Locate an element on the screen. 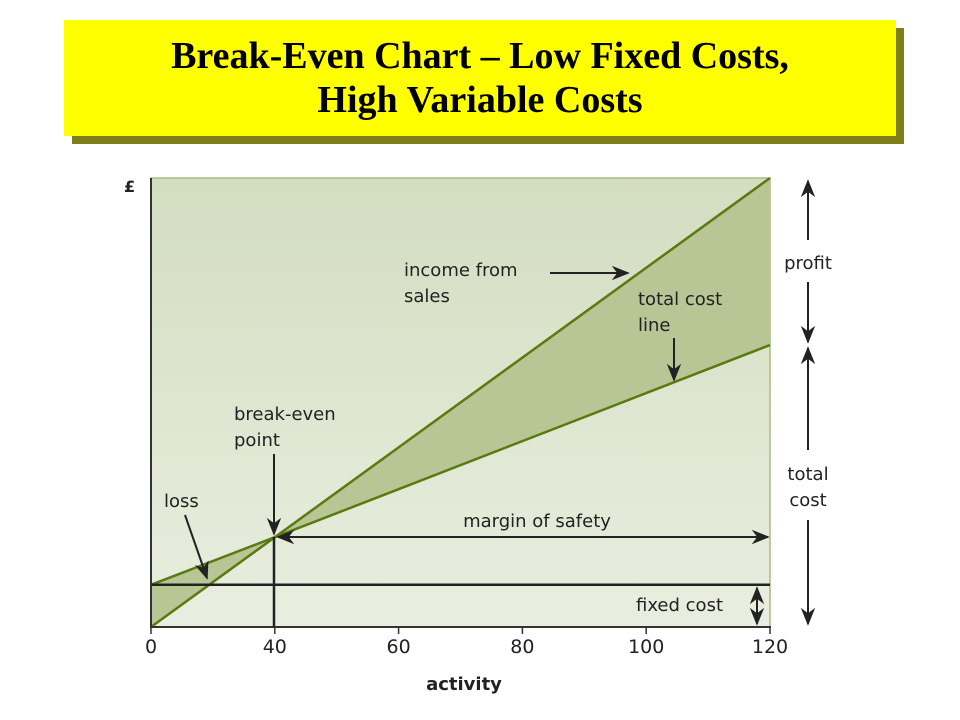 The height and width of the screenshot is (720, 960). fixed-cost-label: fixed cost is located at coordinates (679, 605).